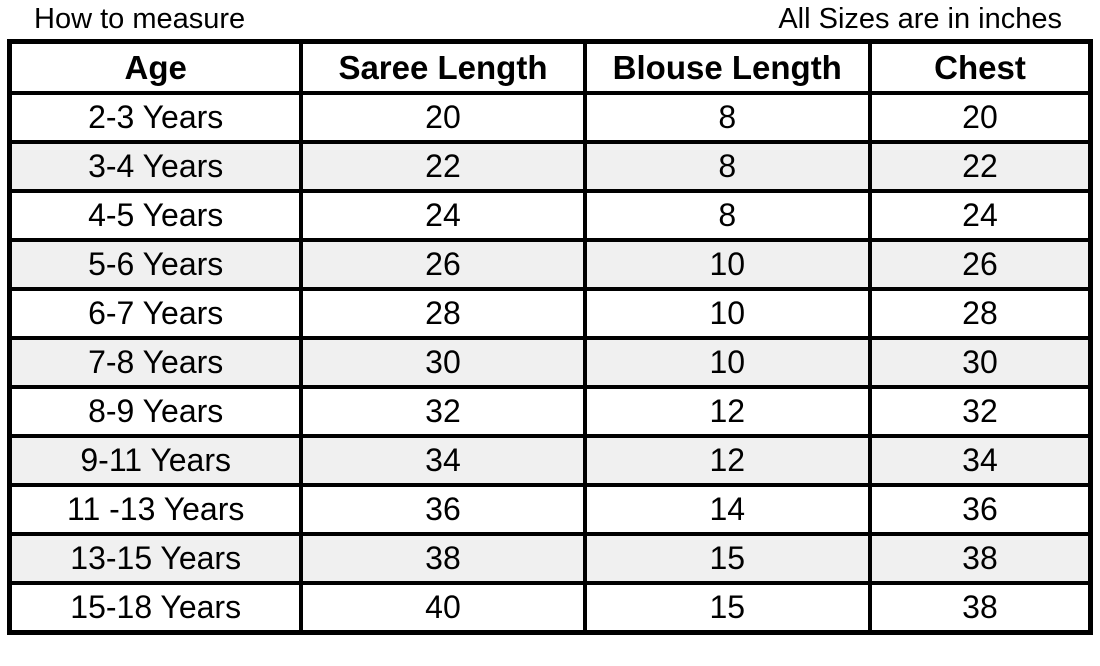  I want to click on chest-cell: 30, so click(980, 362).